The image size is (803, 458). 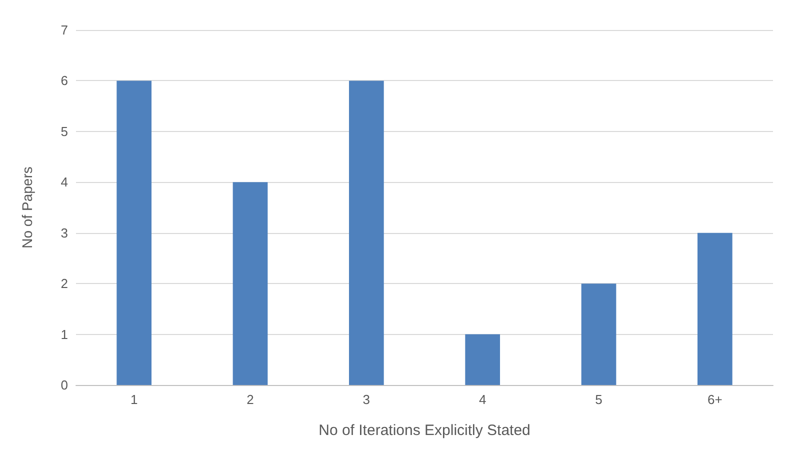 What do you see at coordinates (64, 131) in the screenshot?
I see `y-tick-label: 5` at bounding box center [64, 131].